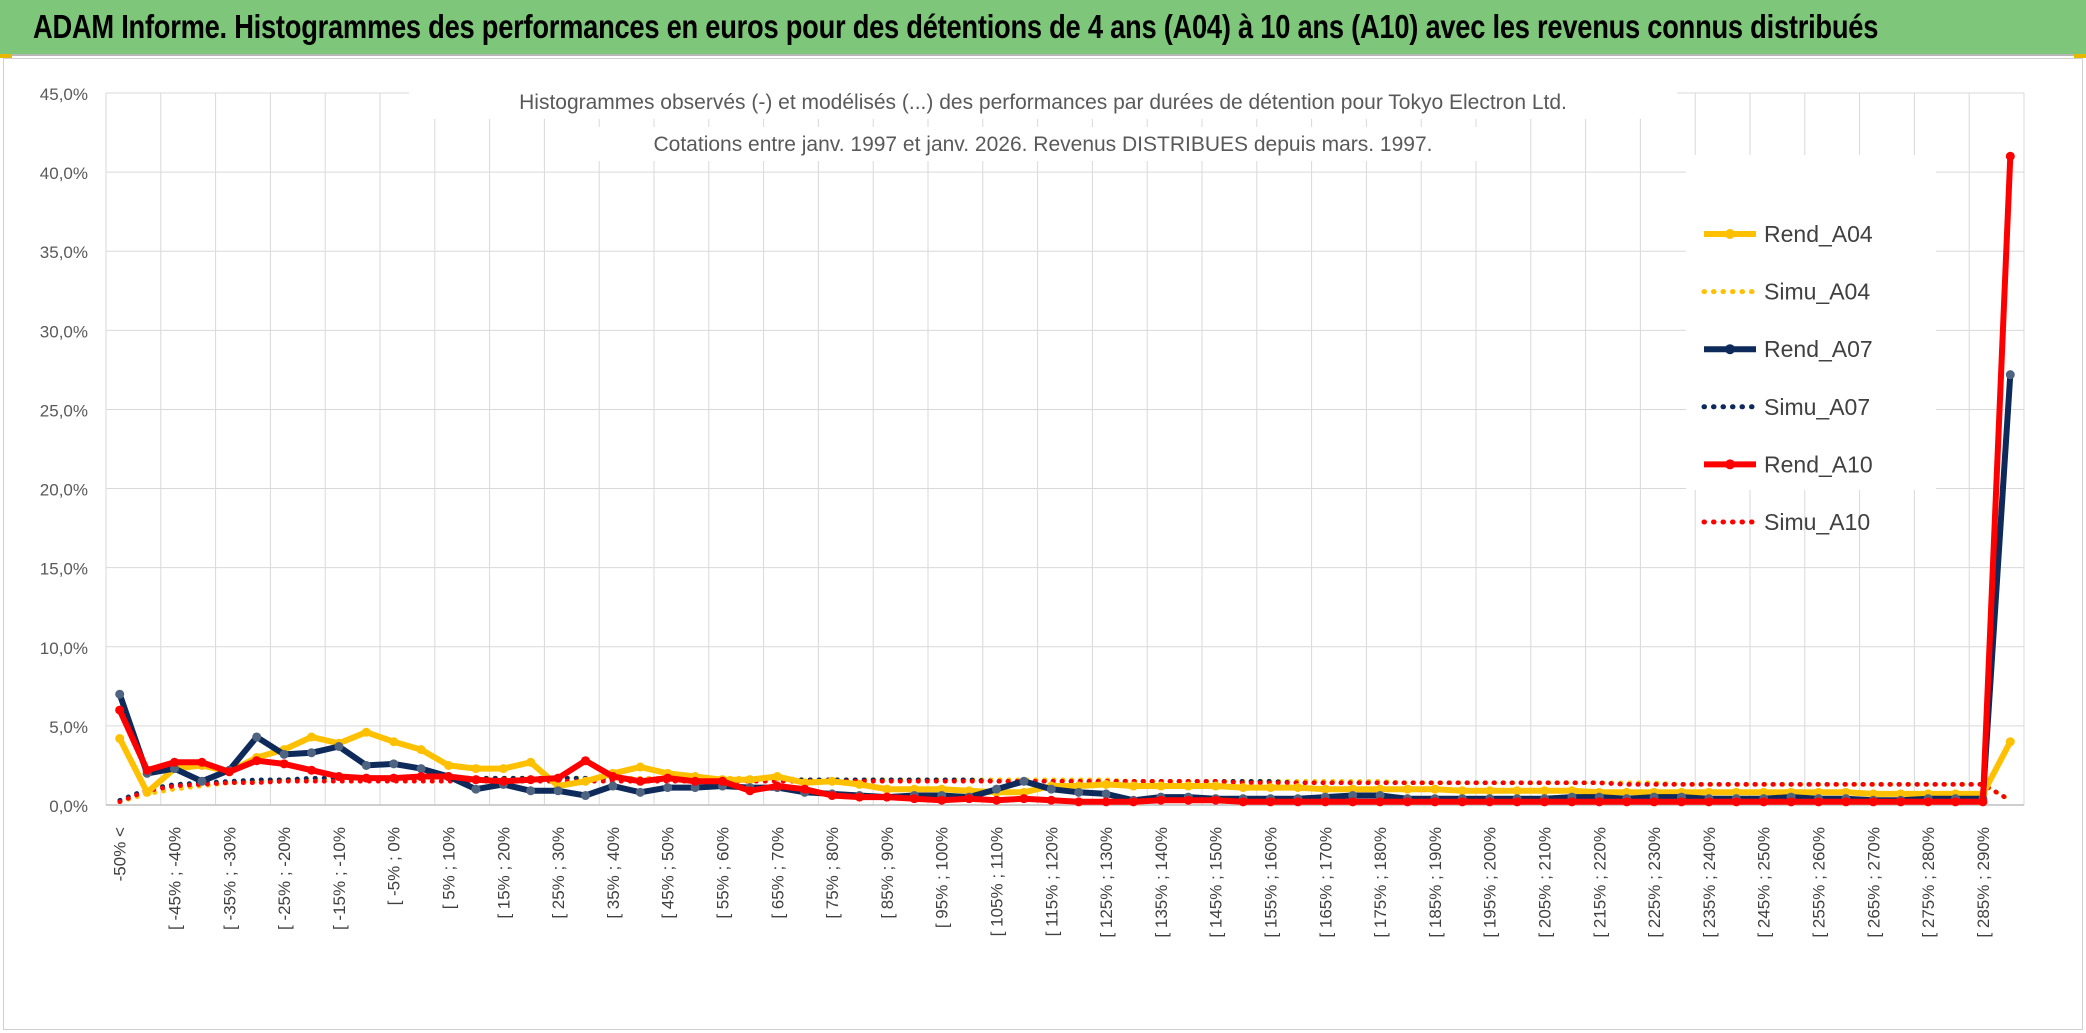  Describe the element at coordinates (1325, 882) in the screenshot. I see `x-tick-label: [ 165% ; 170%` at that location.